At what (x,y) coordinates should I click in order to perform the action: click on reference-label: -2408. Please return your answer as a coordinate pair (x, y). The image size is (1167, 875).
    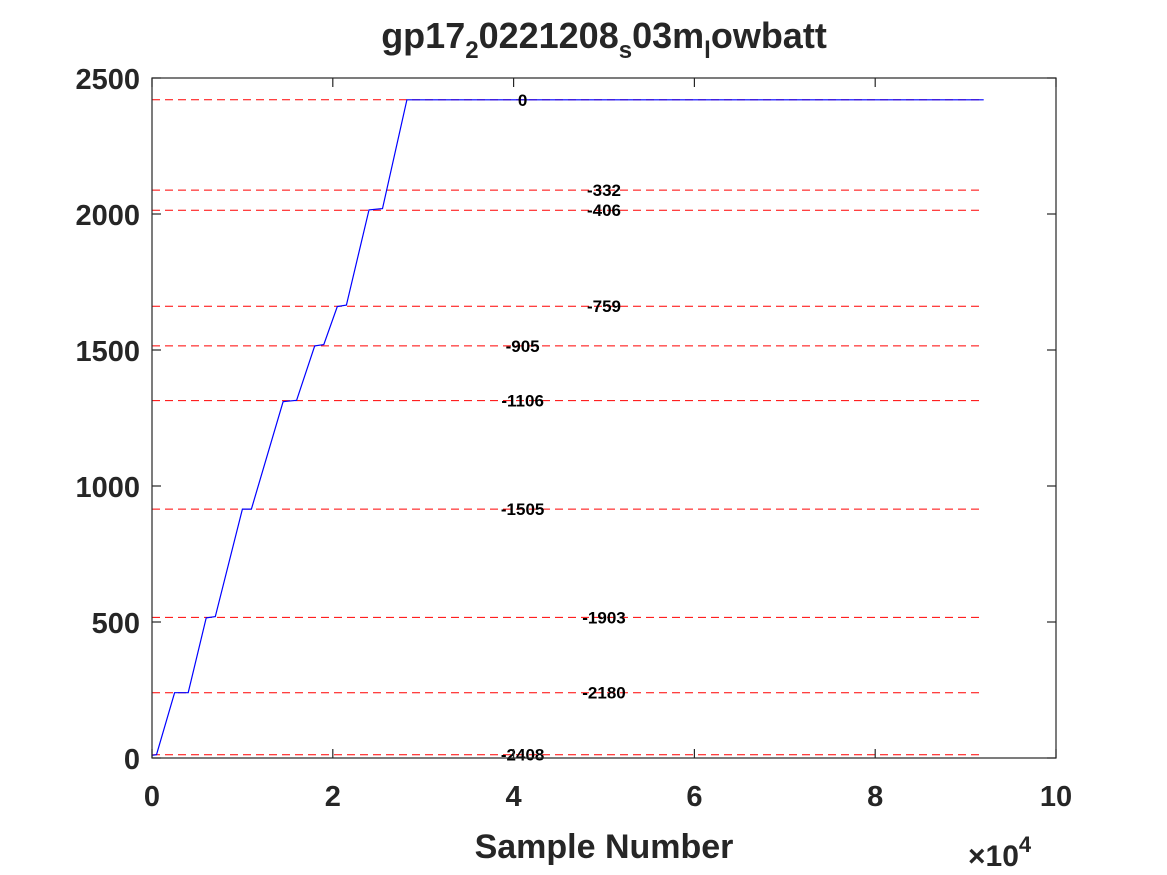
    Looking at the image, I should click on (522, 755).